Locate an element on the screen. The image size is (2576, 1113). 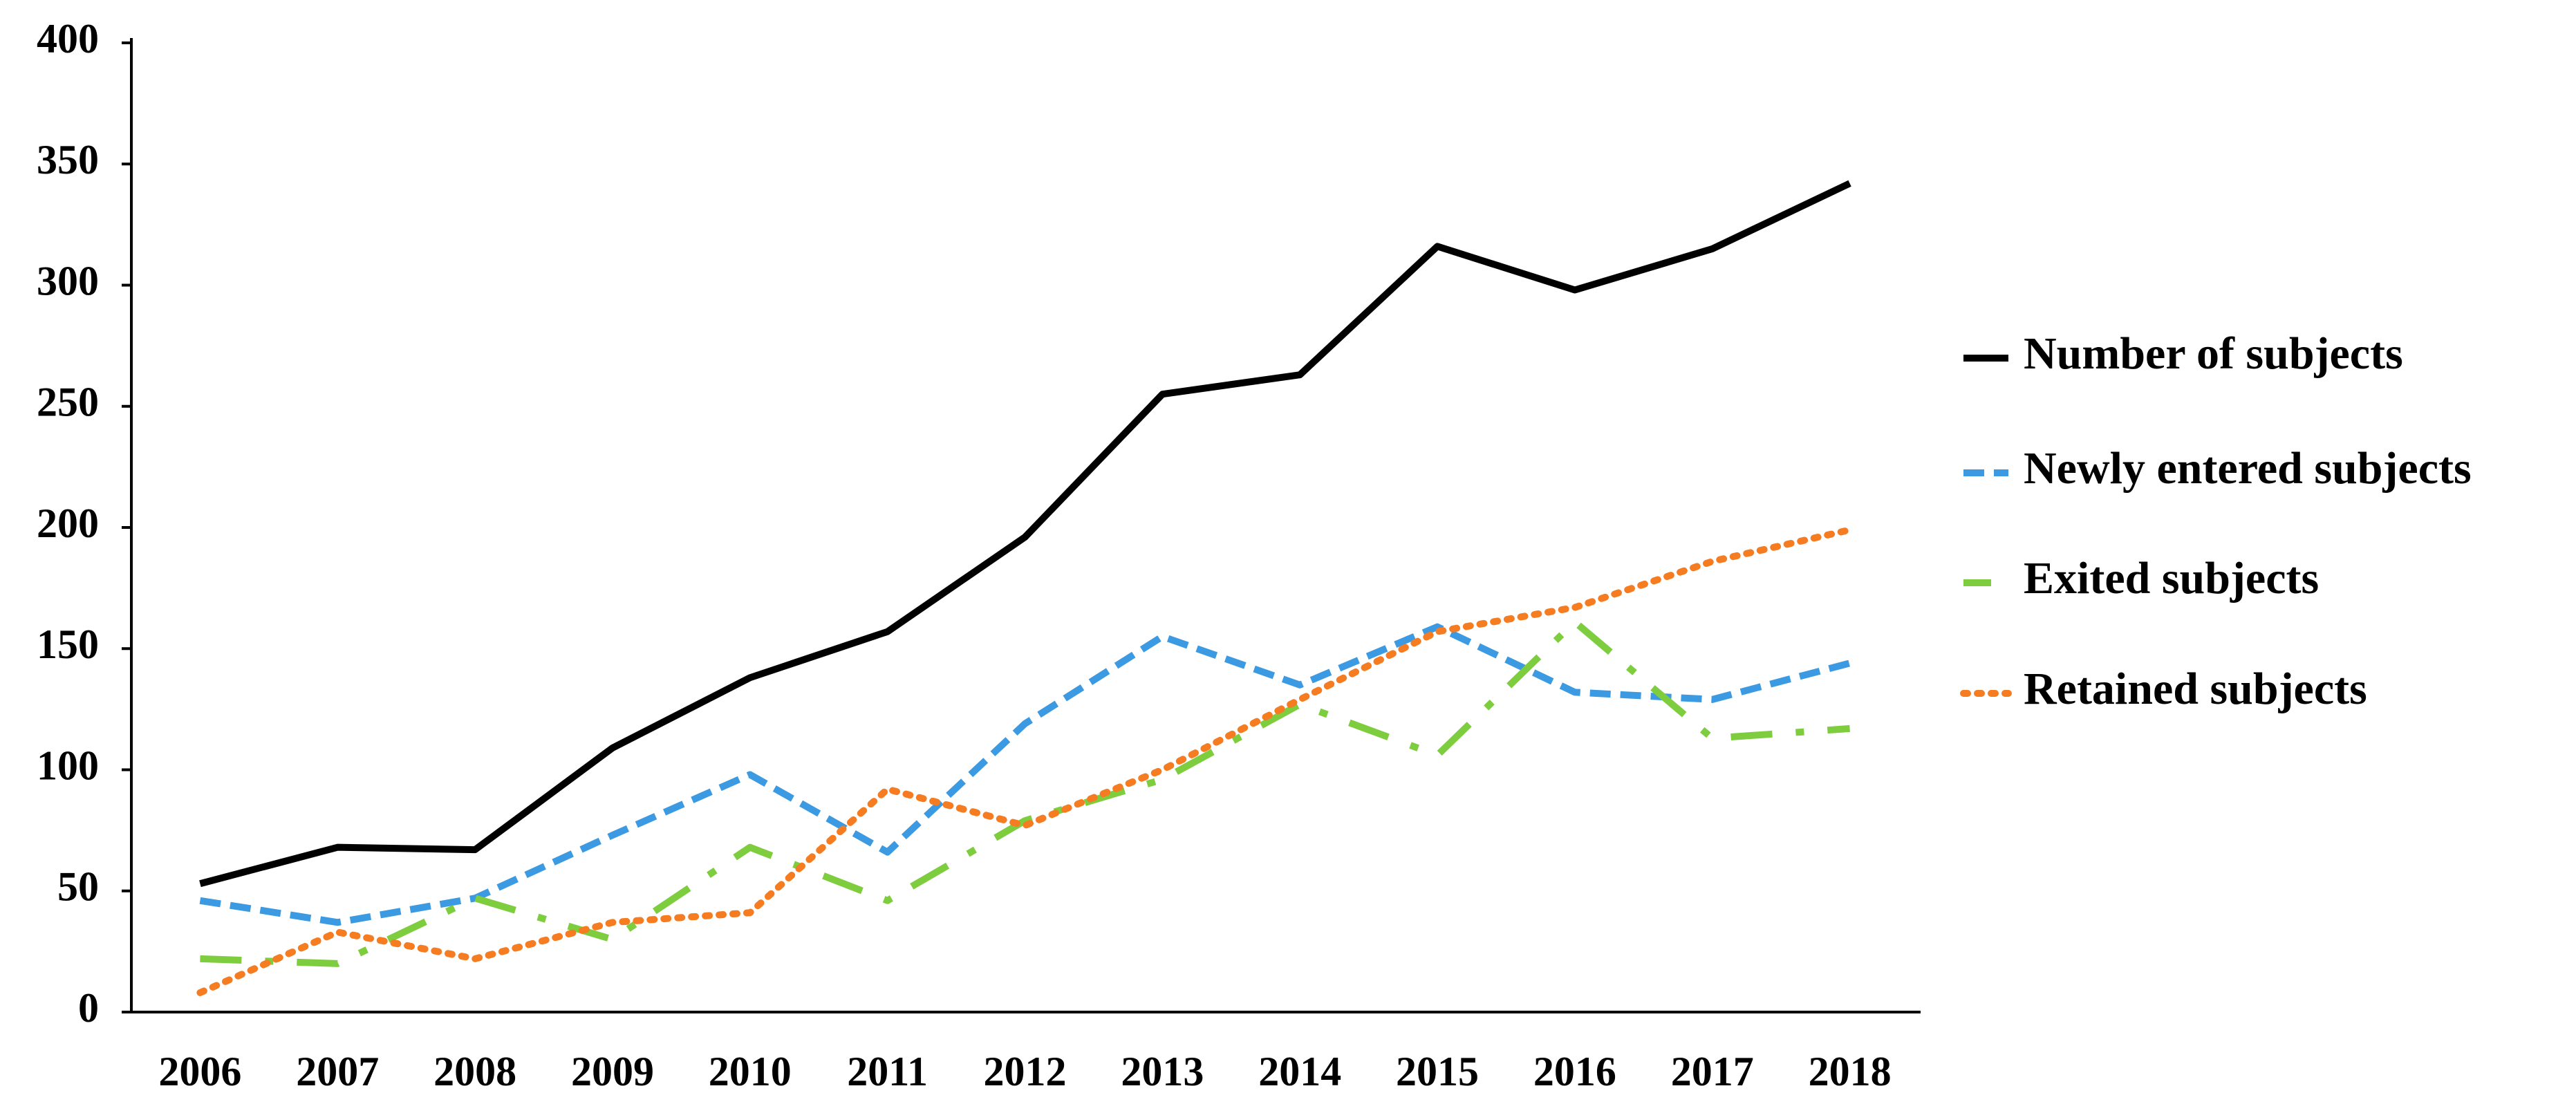
x-tick-label: 2009 is located at coordinates (612, 1071).